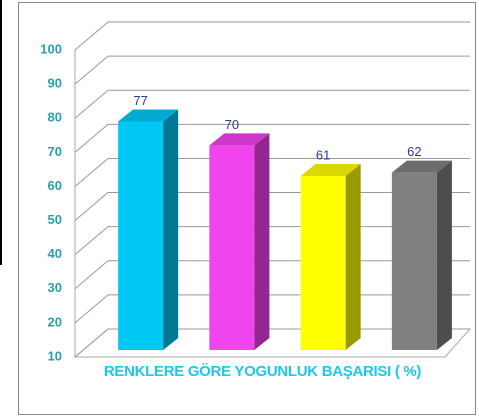 The image size is (479, 418). Describe the element at coordinates (55, 117) in the screenshot. I see `y-tick-label: 80` at that location.